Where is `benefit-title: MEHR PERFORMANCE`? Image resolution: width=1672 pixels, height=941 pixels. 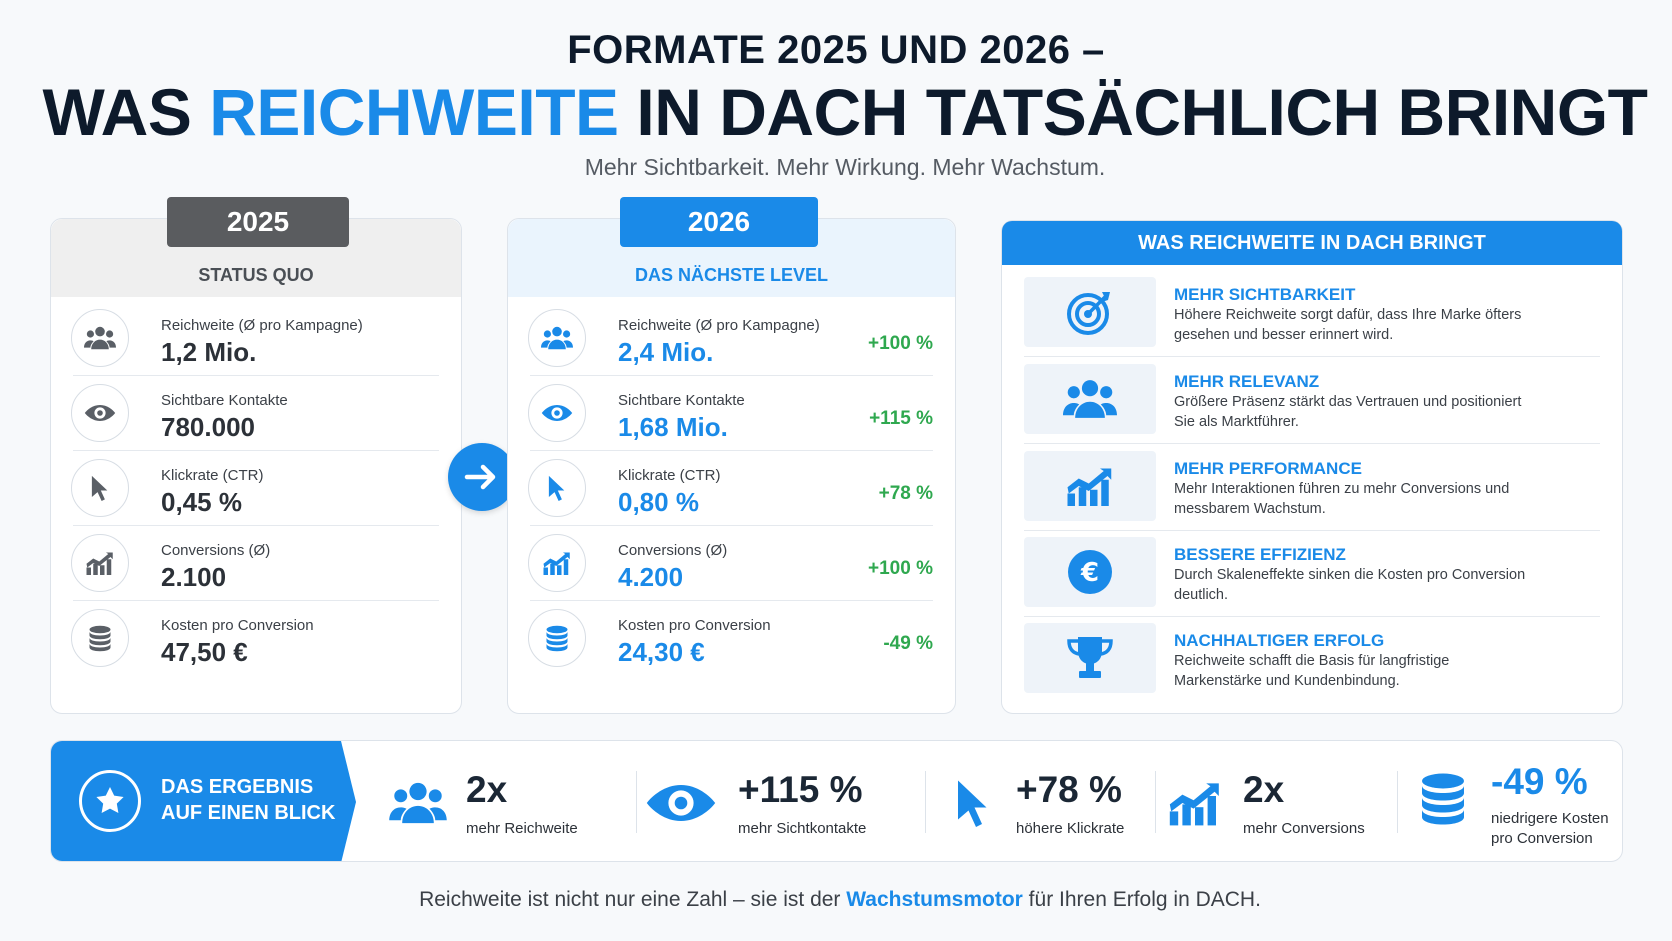
benefit-title: MEHR PERFORMANCE is located at coordinates (1268, 468).